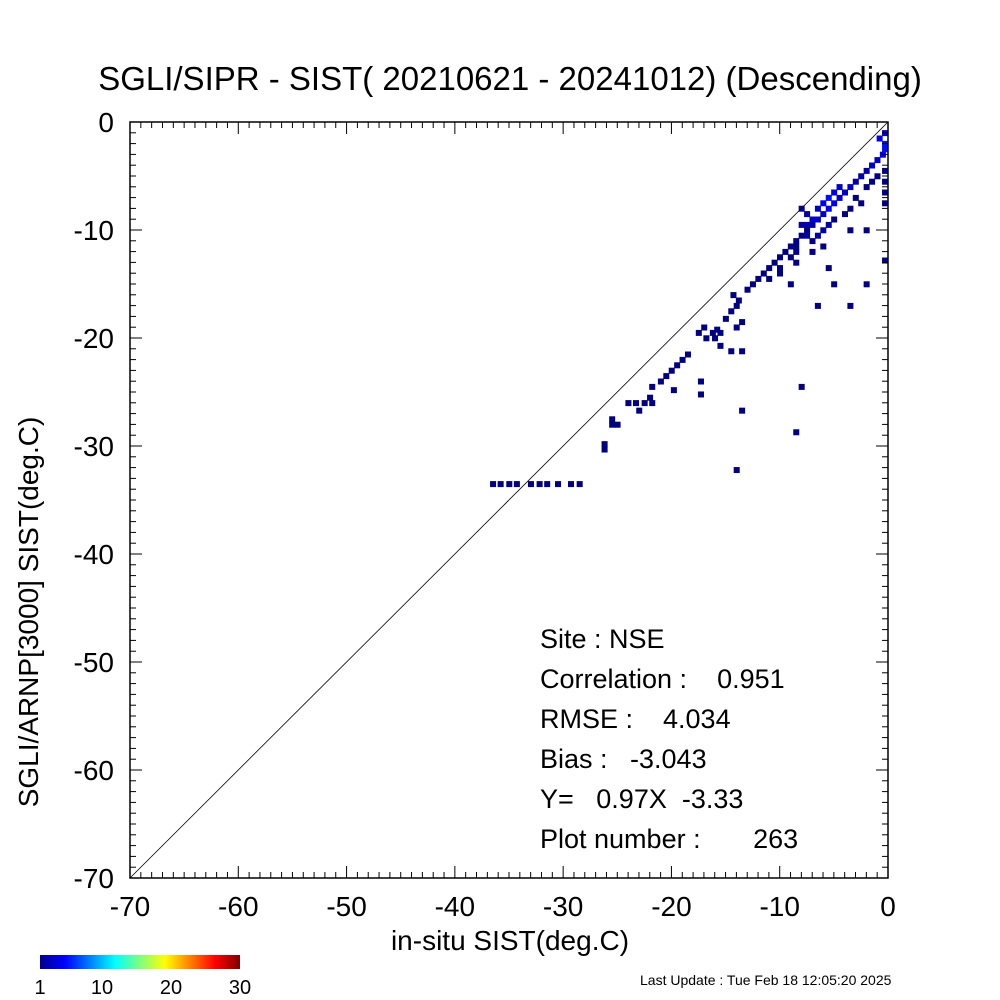 The width and height of the screenshot is (1000, 1000). I want to click on y-tick-label: -10, so click(94, 230).